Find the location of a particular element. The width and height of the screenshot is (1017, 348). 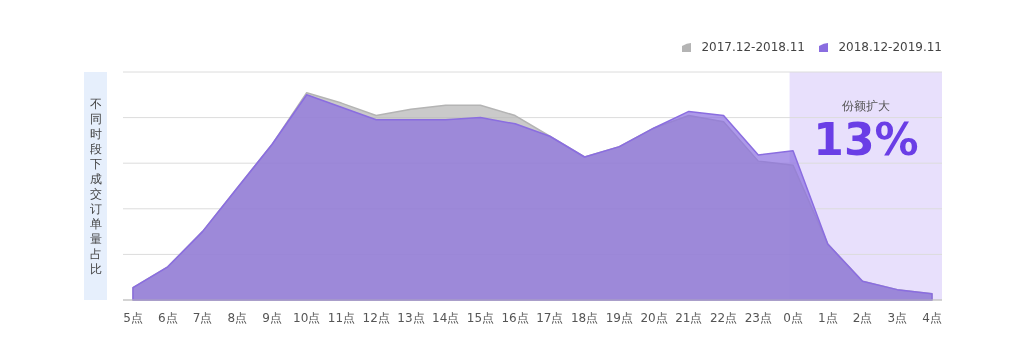

x-tick-label: 0点 is located at coordinates (793, 318).